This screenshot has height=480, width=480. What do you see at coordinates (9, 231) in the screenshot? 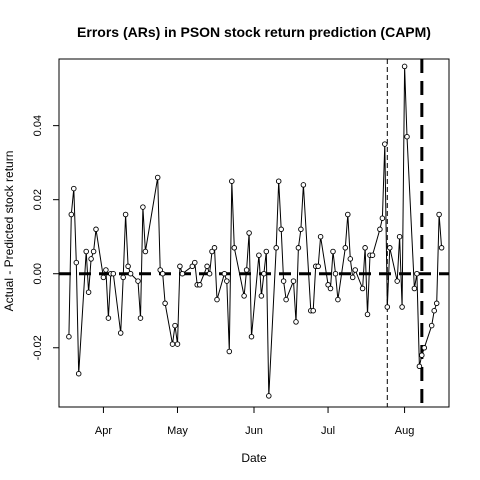
I see `y-axis-label: Actual - Predicted stock return` at bounding box center [9, 231].